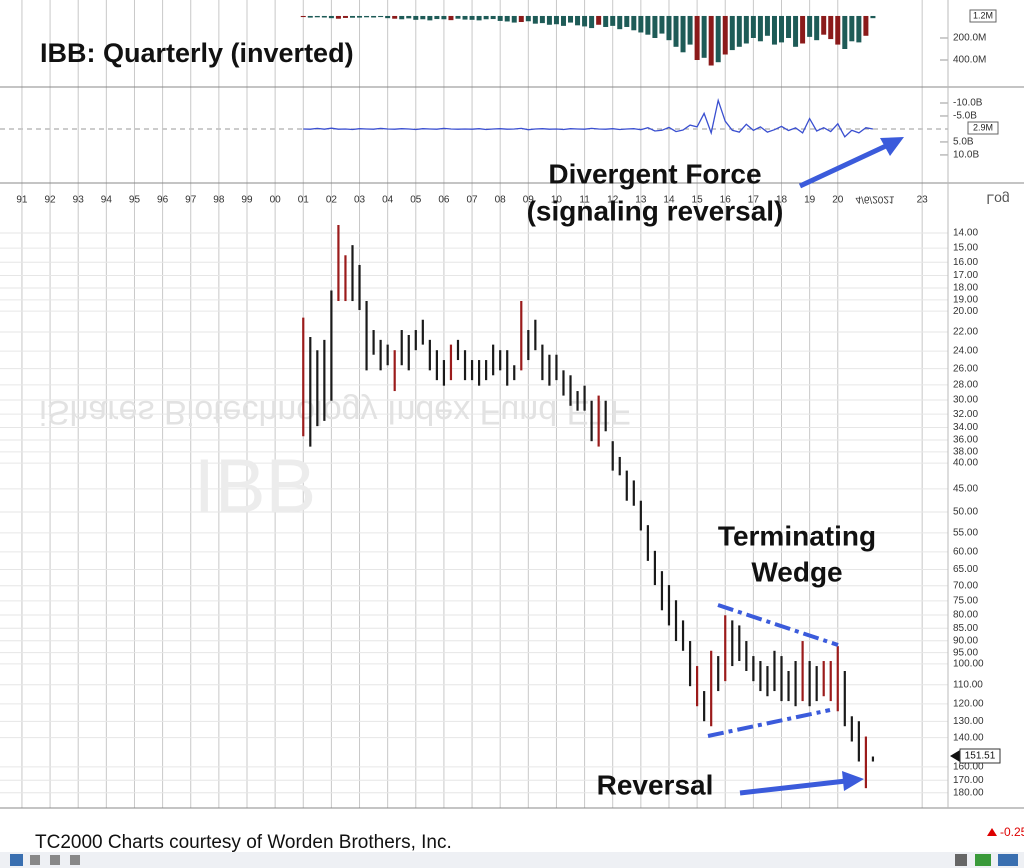  I want to click on x-tick-label: 06, so click(444, 200).